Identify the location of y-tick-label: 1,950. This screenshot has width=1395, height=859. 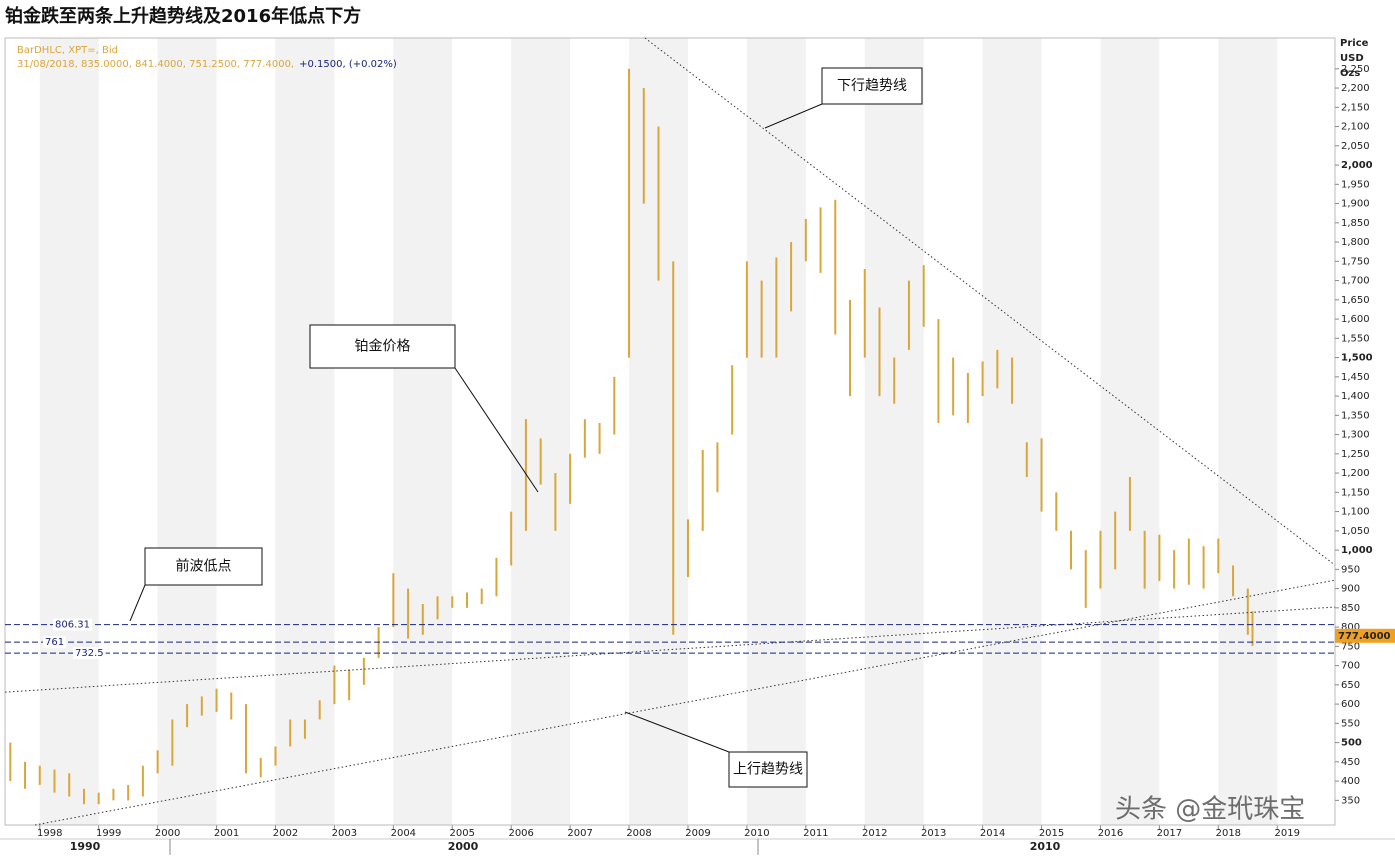
(1355, 184).